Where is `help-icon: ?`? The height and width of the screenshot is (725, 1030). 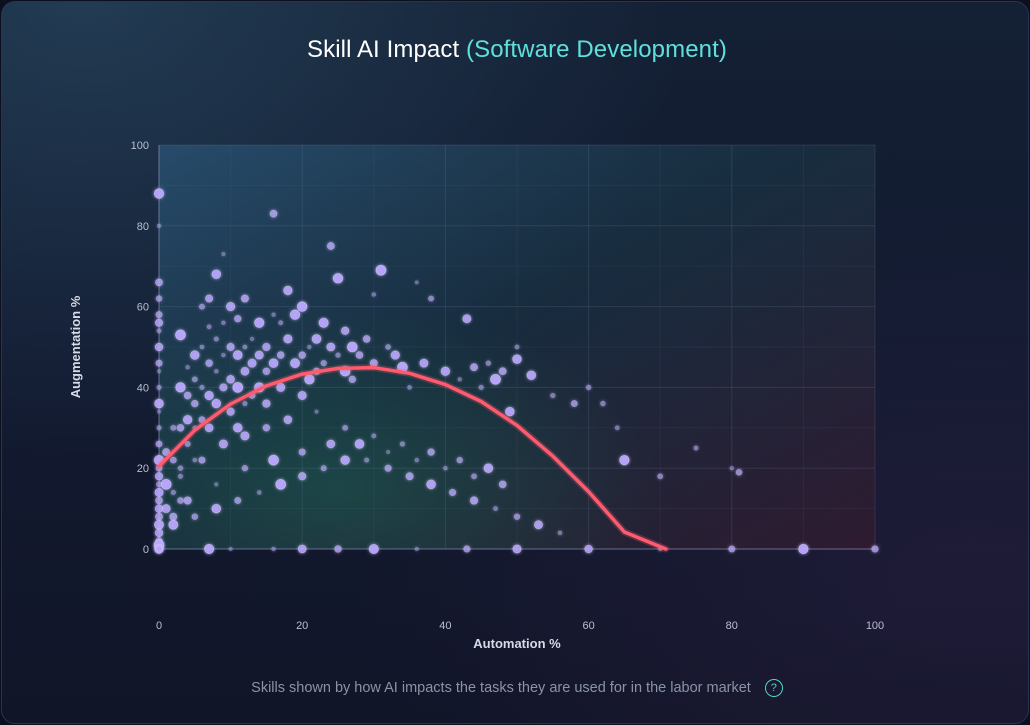
help-icon: ? is located at coordinates (773, 688).